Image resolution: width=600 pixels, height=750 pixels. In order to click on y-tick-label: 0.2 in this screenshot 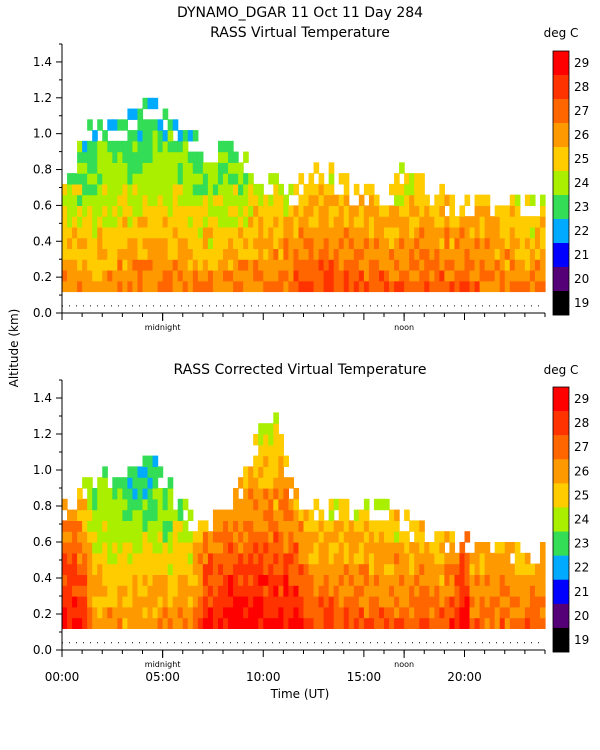, I will do `click(42, 614)`.